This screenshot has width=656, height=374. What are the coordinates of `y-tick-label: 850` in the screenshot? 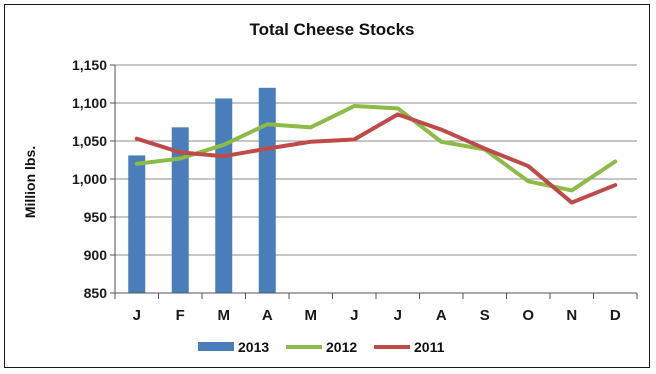 It's located at (96, 293).